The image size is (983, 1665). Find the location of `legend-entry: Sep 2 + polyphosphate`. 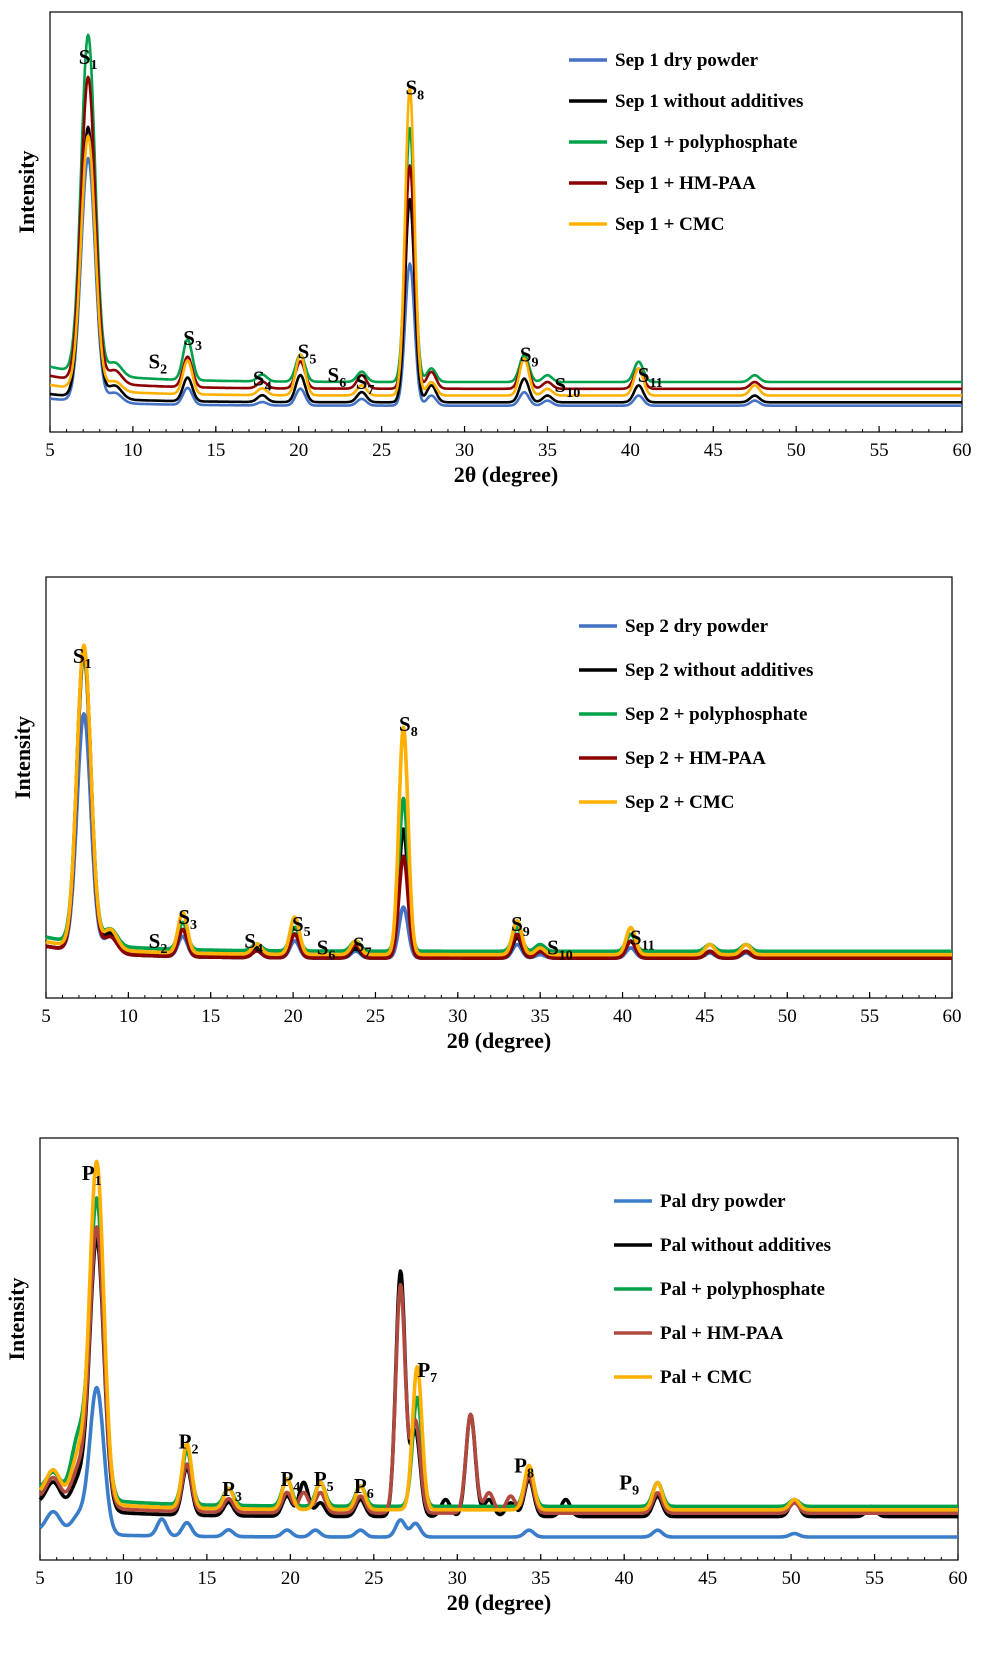

legend-entry: Sep 2 + polyphosphate is located at coordinates (716, 714).